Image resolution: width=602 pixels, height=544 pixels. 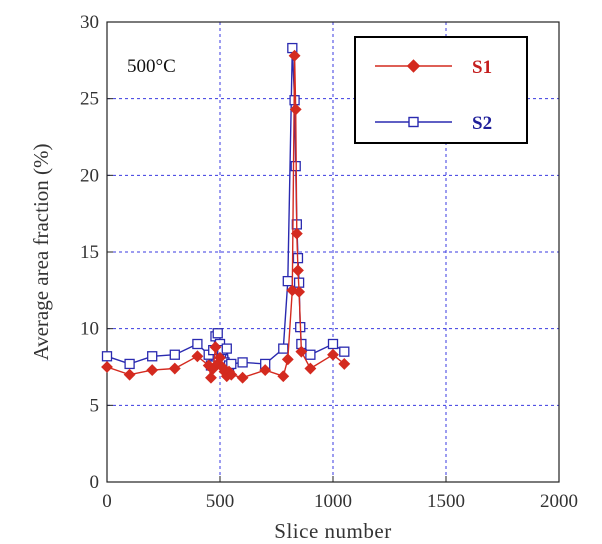 I want to click on y-tick-label: 5, so click(x=95, y=405).